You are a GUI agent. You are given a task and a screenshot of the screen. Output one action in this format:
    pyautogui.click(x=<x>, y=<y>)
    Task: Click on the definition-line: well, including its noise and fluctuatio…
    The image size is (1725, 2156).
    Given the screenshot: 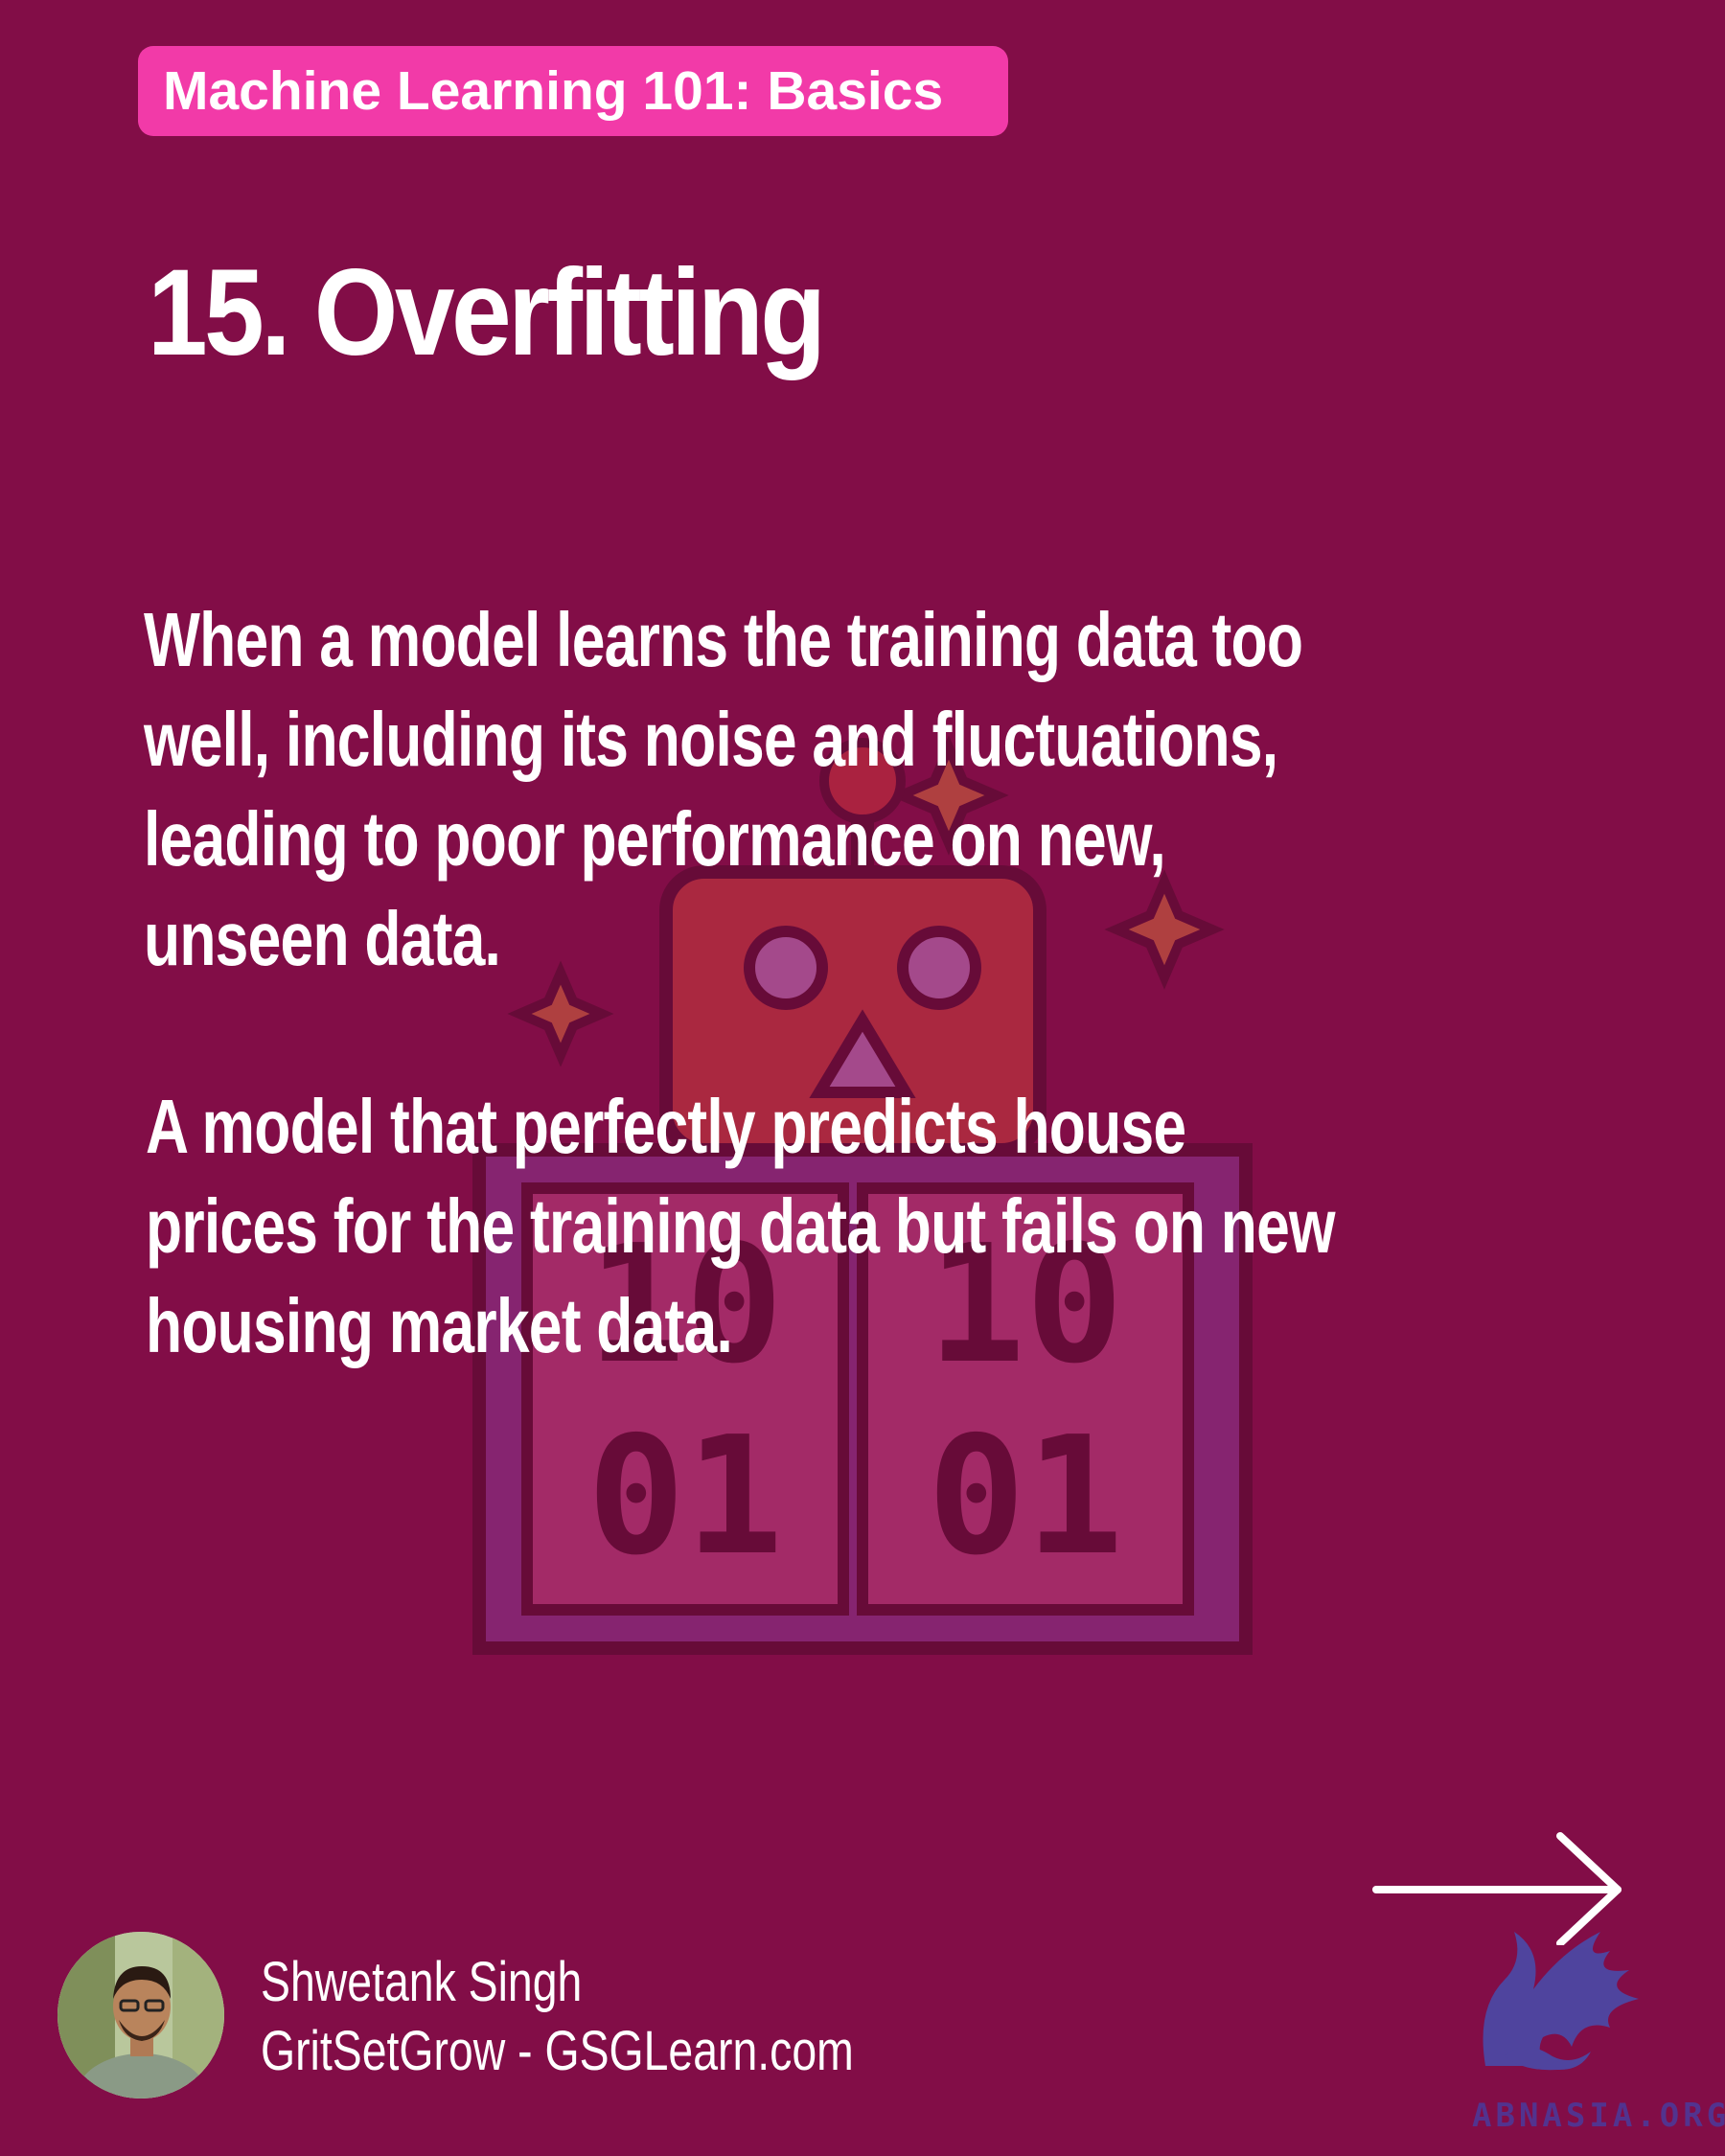 What is the action you would take?
    pyautogui.click(x=711, y=739)
    